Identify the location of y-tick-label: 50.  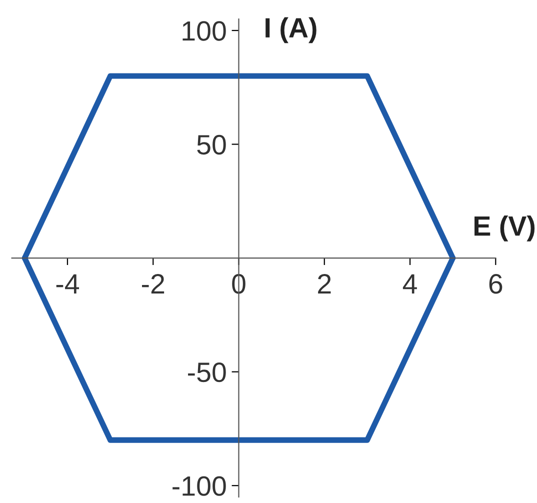
(211, 144).